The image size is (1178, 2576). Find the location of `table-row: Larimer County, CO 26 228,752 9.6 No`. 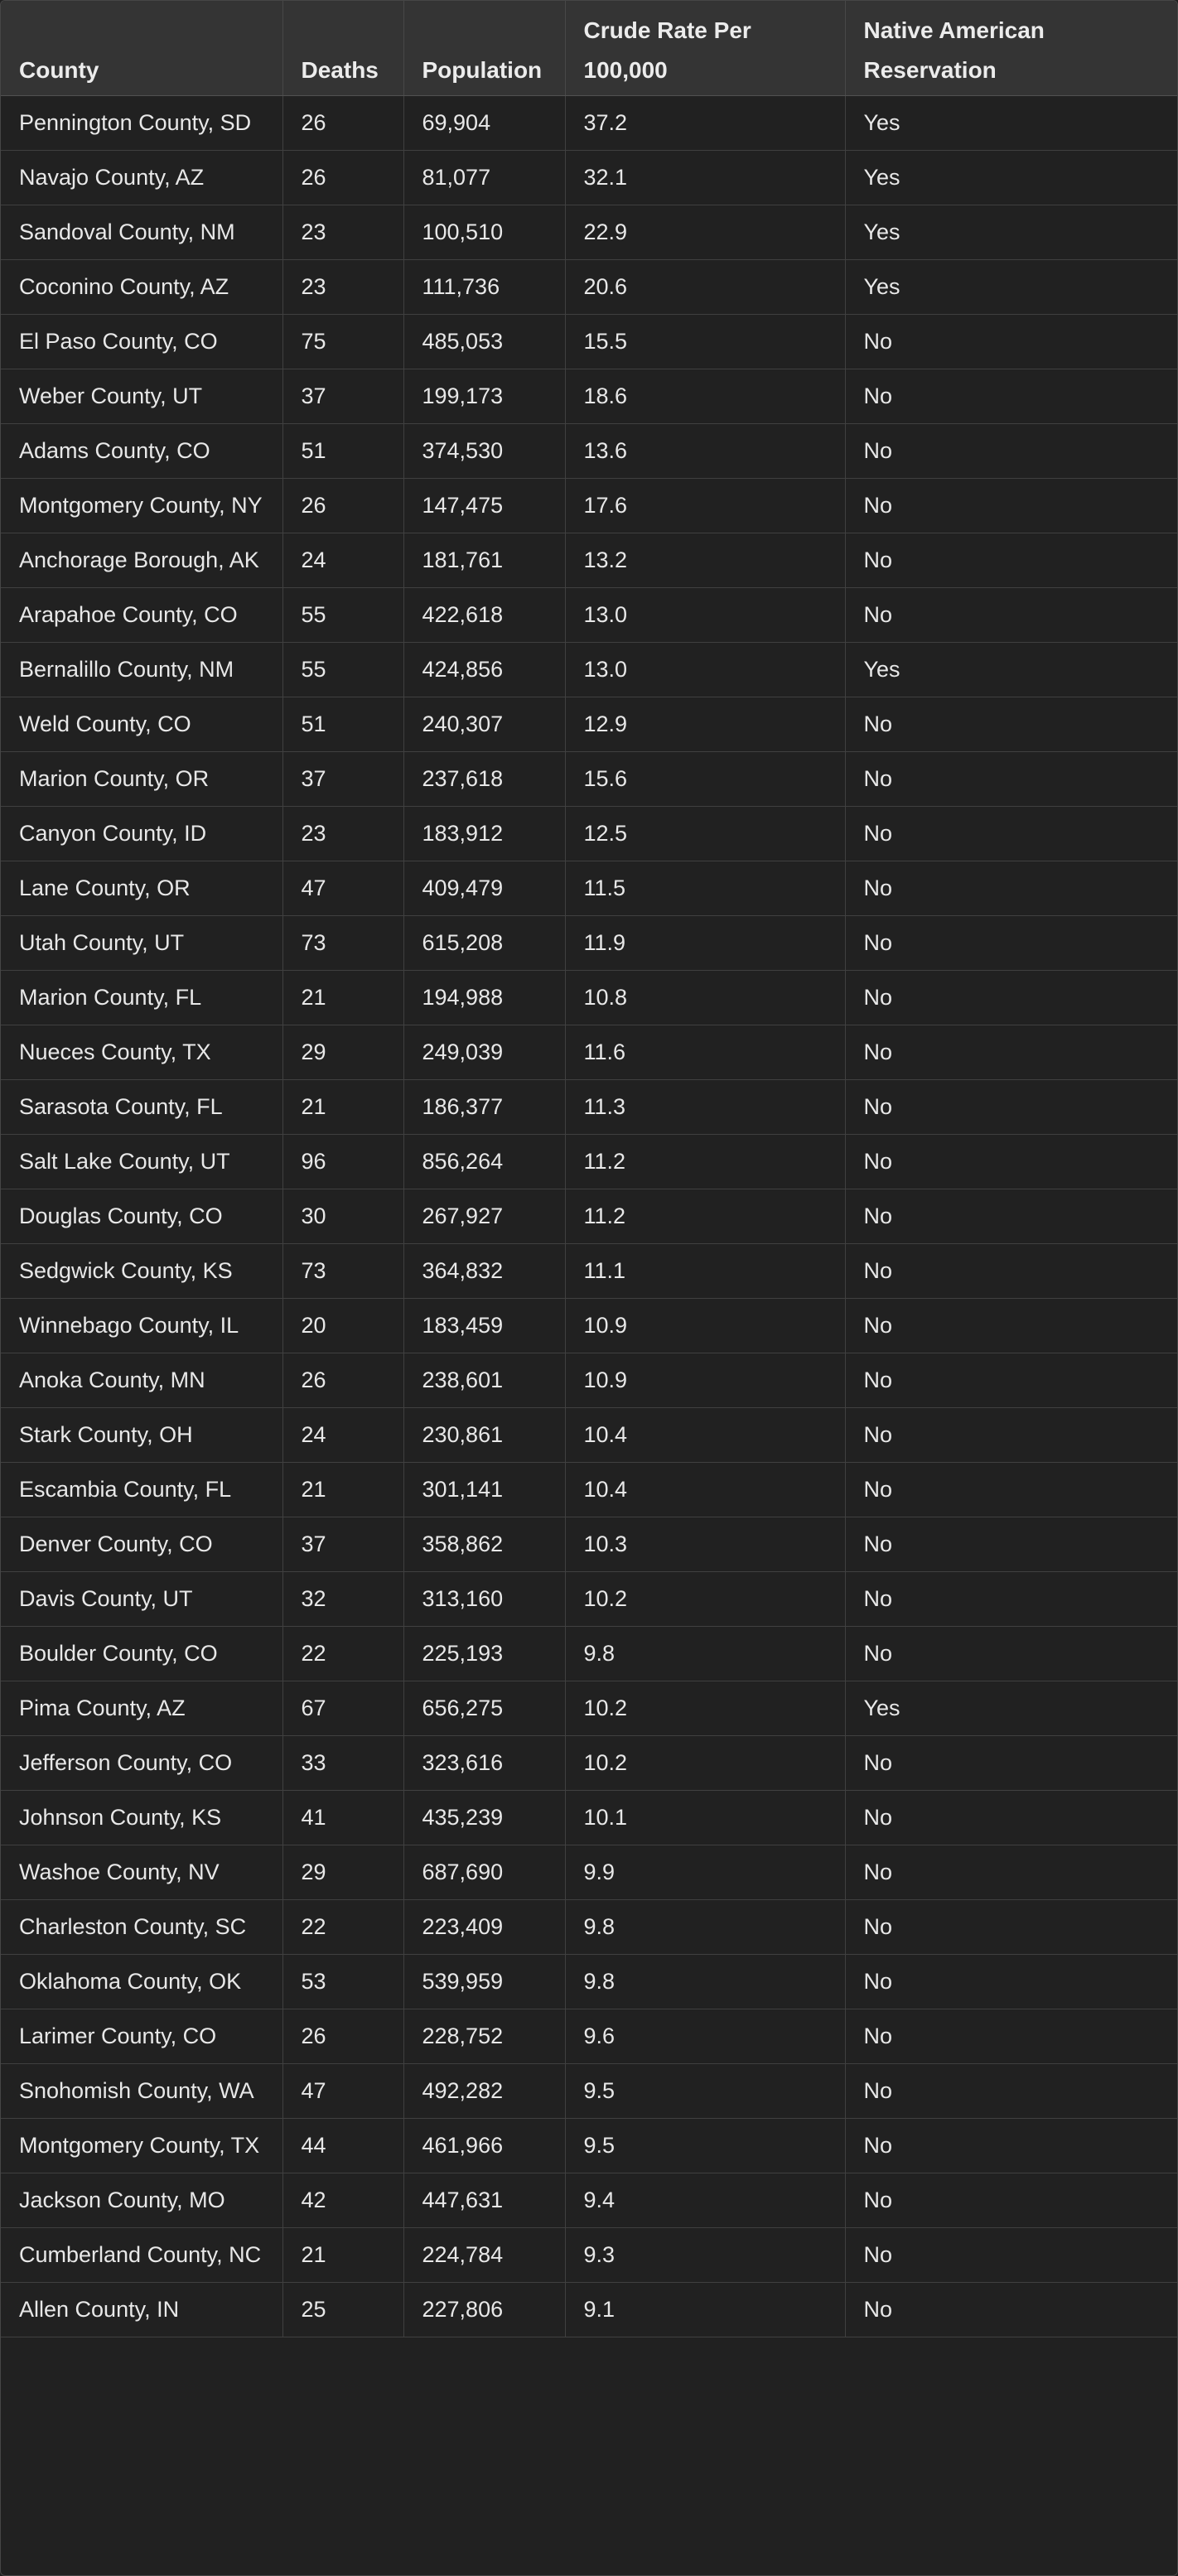

table-row: Larimer County, CO 26 228,752 9.6 No is located at coordinates (589, 2037).